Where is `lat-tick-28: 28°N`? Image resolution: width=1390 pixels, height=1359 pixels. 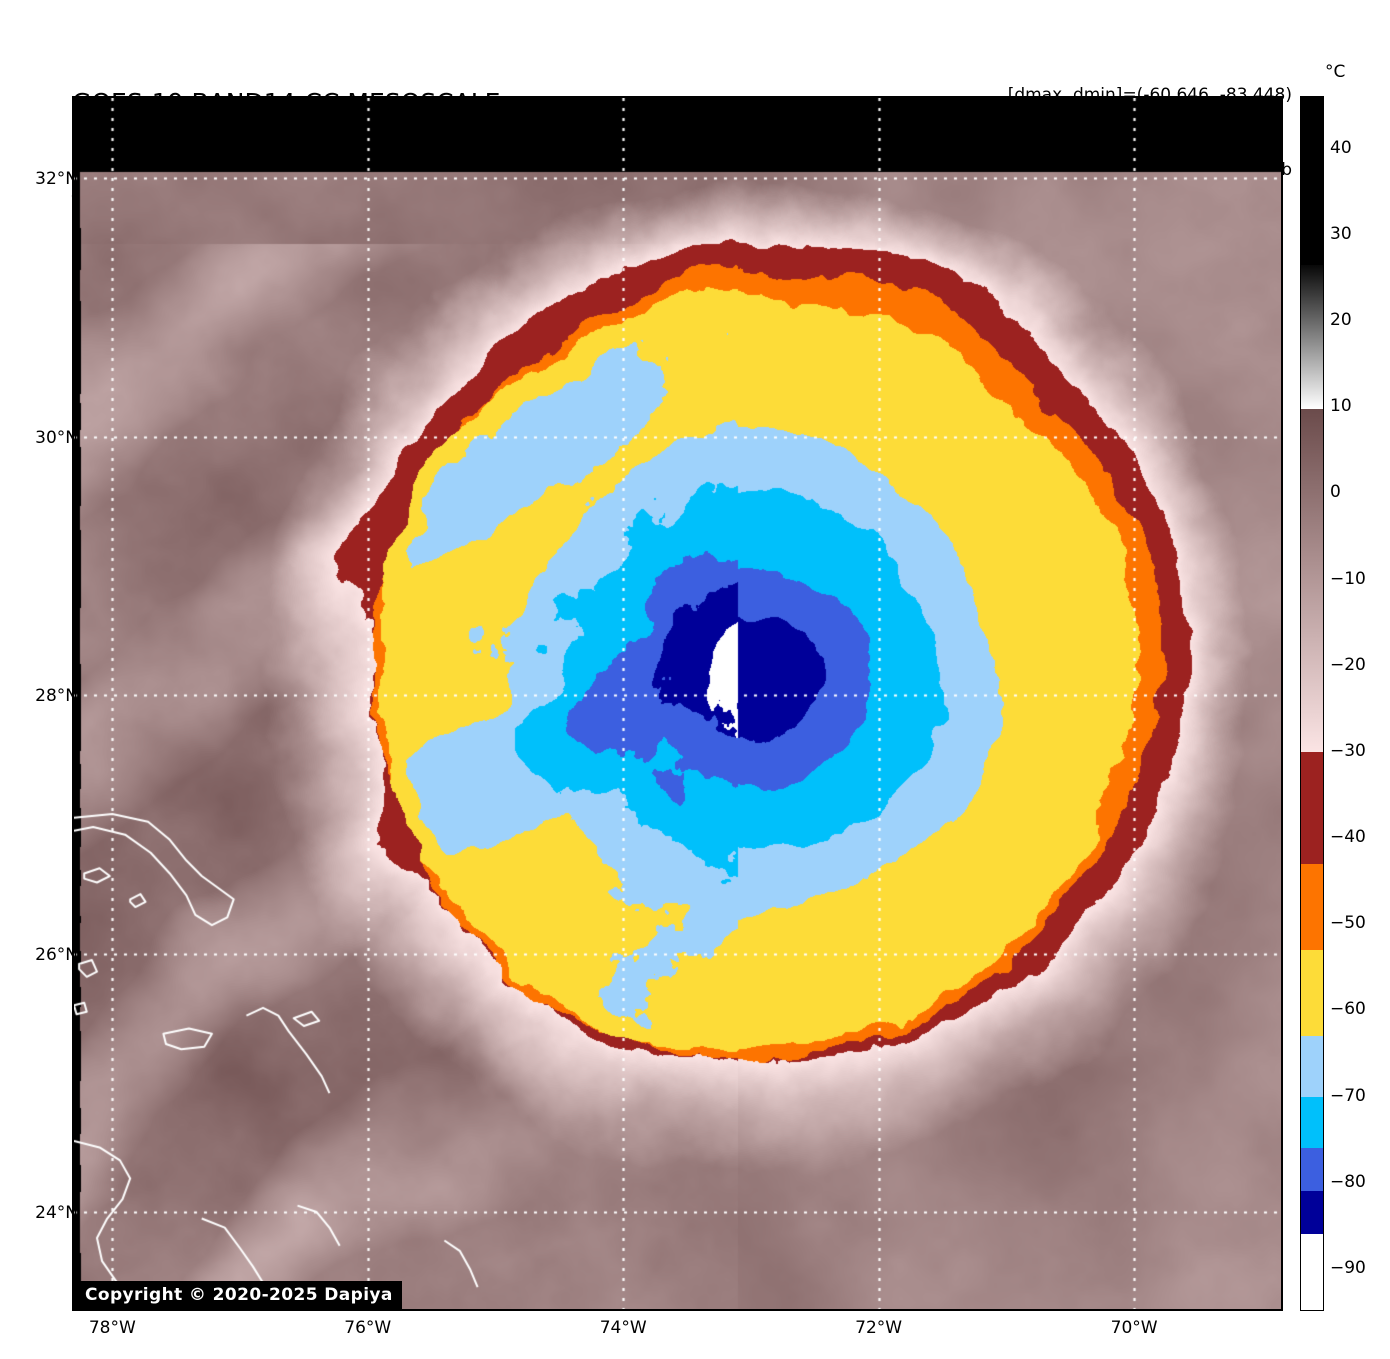
lat-tick-28: 28°N is located at coordinates (56, 696).